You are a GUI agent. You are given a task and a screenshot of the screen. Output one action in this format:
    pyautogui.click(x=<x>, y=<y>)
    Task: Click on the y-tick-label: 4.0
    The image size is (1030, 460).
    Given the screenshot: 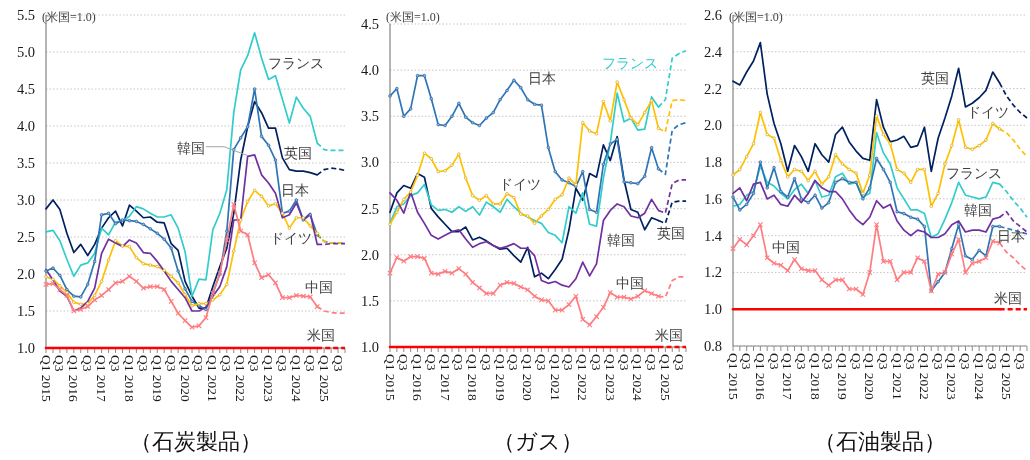 What is the action you would take?
    pyautogui.click(x=25, y=126)
    